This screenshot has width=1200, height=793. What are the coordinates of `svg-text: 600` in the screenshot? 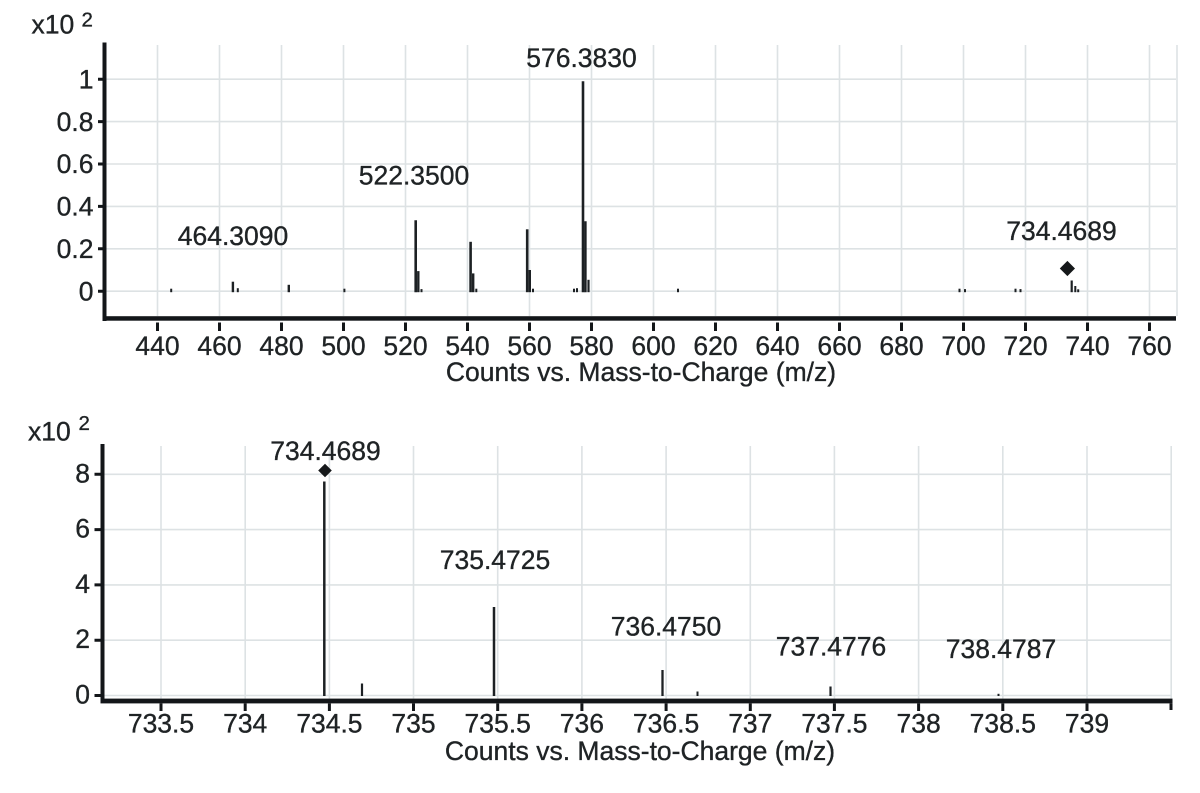 It's located at (653, 346).